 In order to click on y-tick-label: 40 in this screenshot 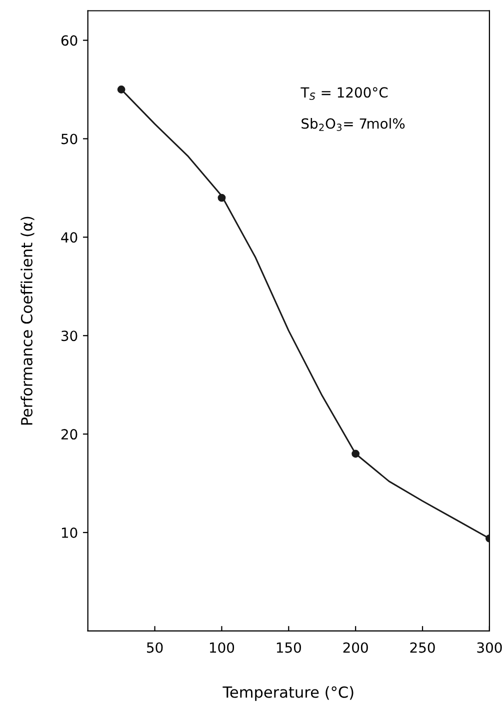, I will do `click(69, 237)`.